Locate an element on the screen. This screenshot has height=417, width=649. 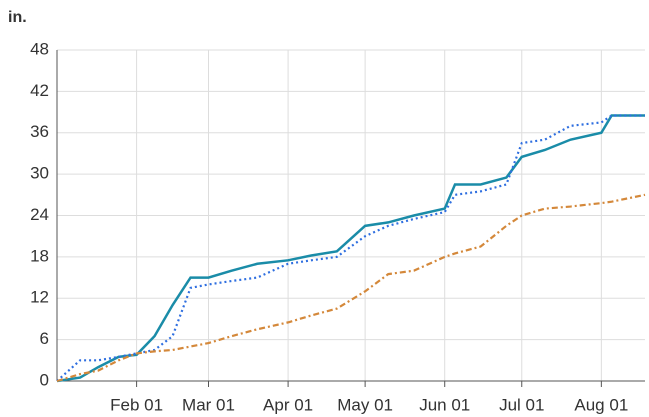
x-tick-label: May 01 is located at coordinates (365, 404).